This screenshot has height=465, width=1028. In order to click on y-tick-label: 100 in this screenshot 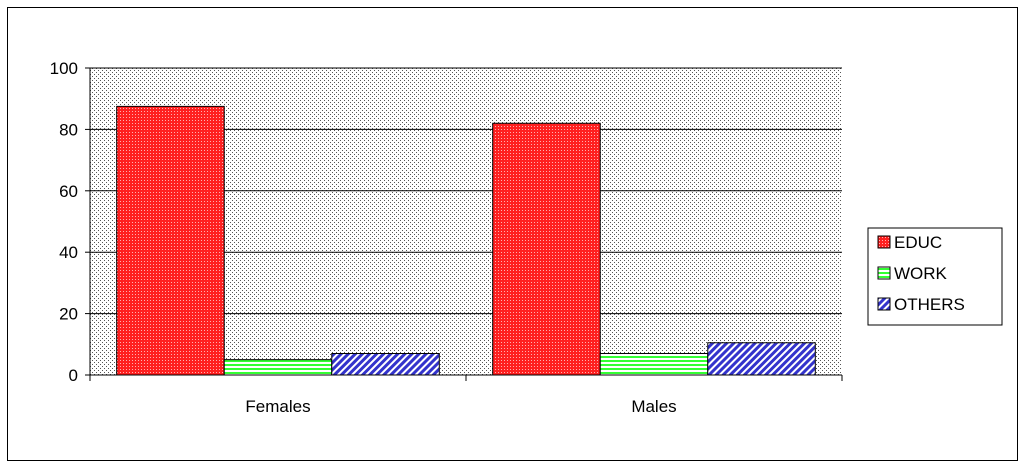, I will do `click(64, 68)`.